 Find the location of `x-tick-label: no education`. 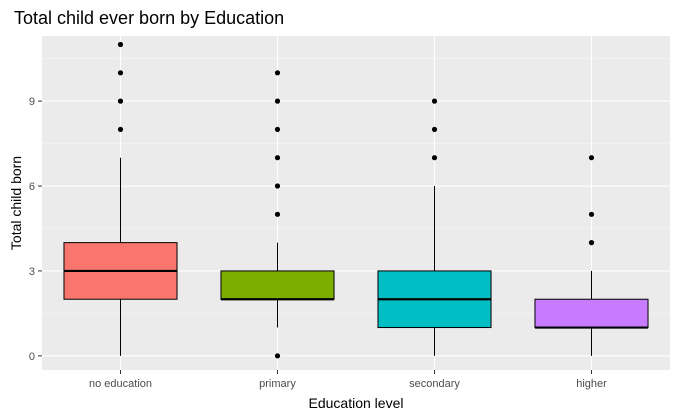

x-tick-label: no education is located at coordinates (120, 384).